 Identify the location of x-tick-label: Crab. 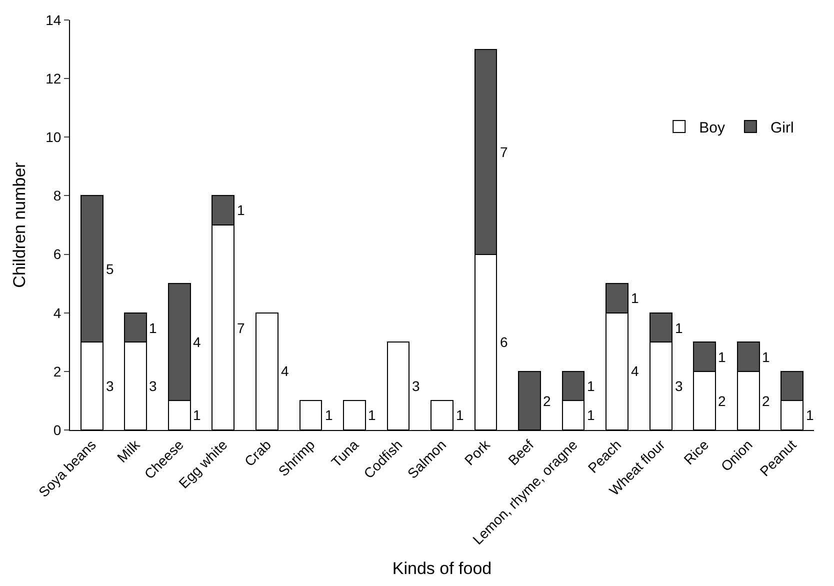
(257, 453).